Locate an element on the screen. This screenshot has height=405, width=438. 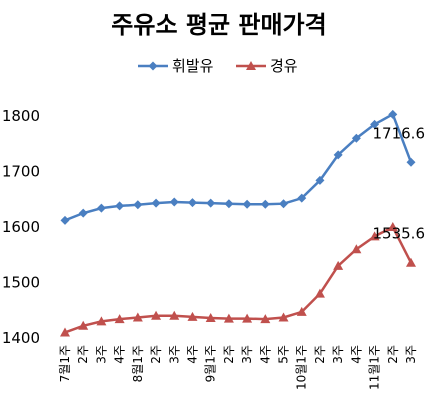
y-tick-label: 1500 is located at coordinates (21, 283).